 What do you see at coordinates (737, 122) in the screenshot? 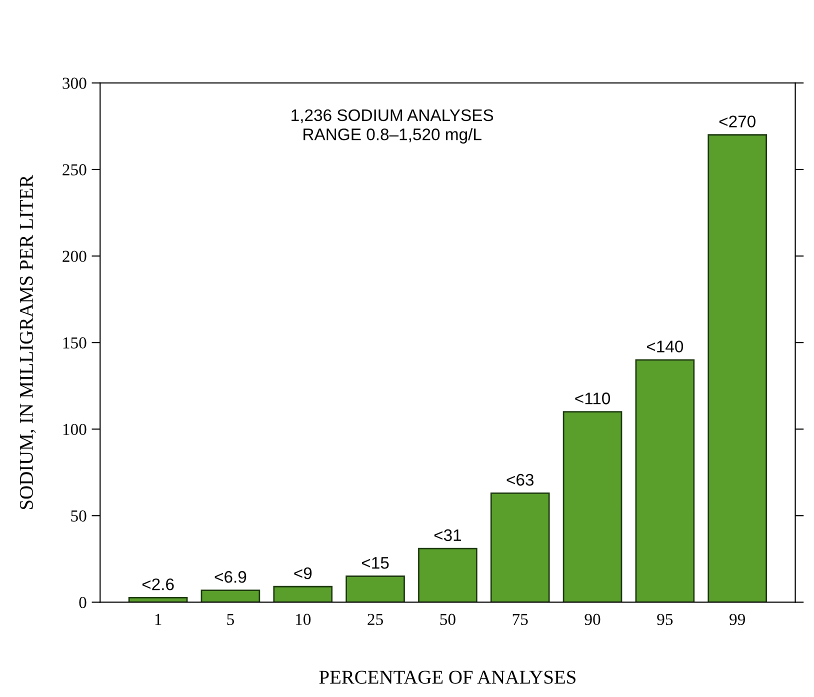
I see `data-label: <270` at bounding box center [737, 122].